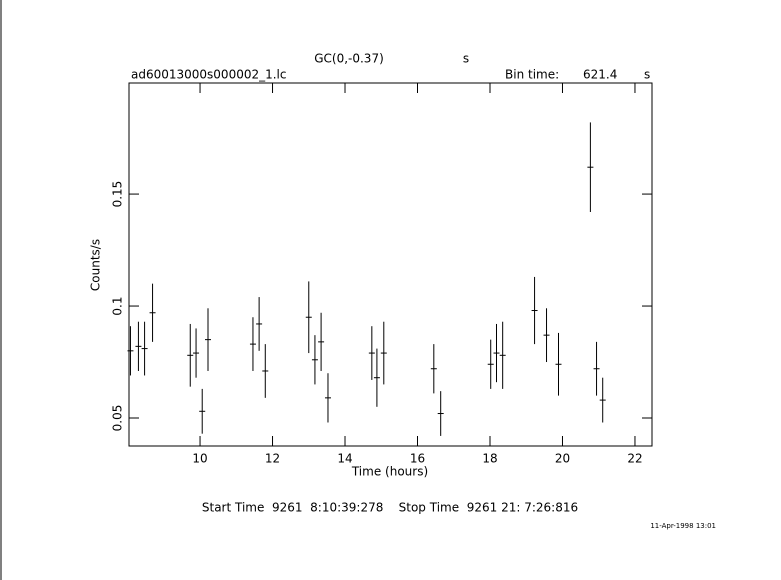 The image size is (781, 580). What do you see at coordinates (96, 265) in the screenshot?
I see `y-axis-label: Counts/s` at bounding box center [96, 265].